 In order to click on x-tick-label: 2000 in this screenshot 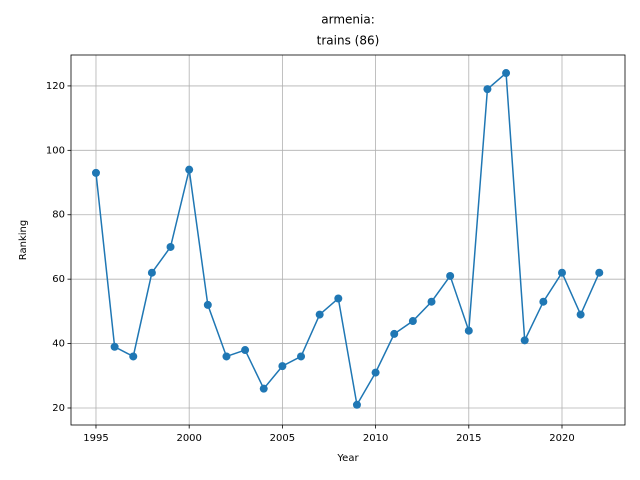, I will do `click(188, 438)`.